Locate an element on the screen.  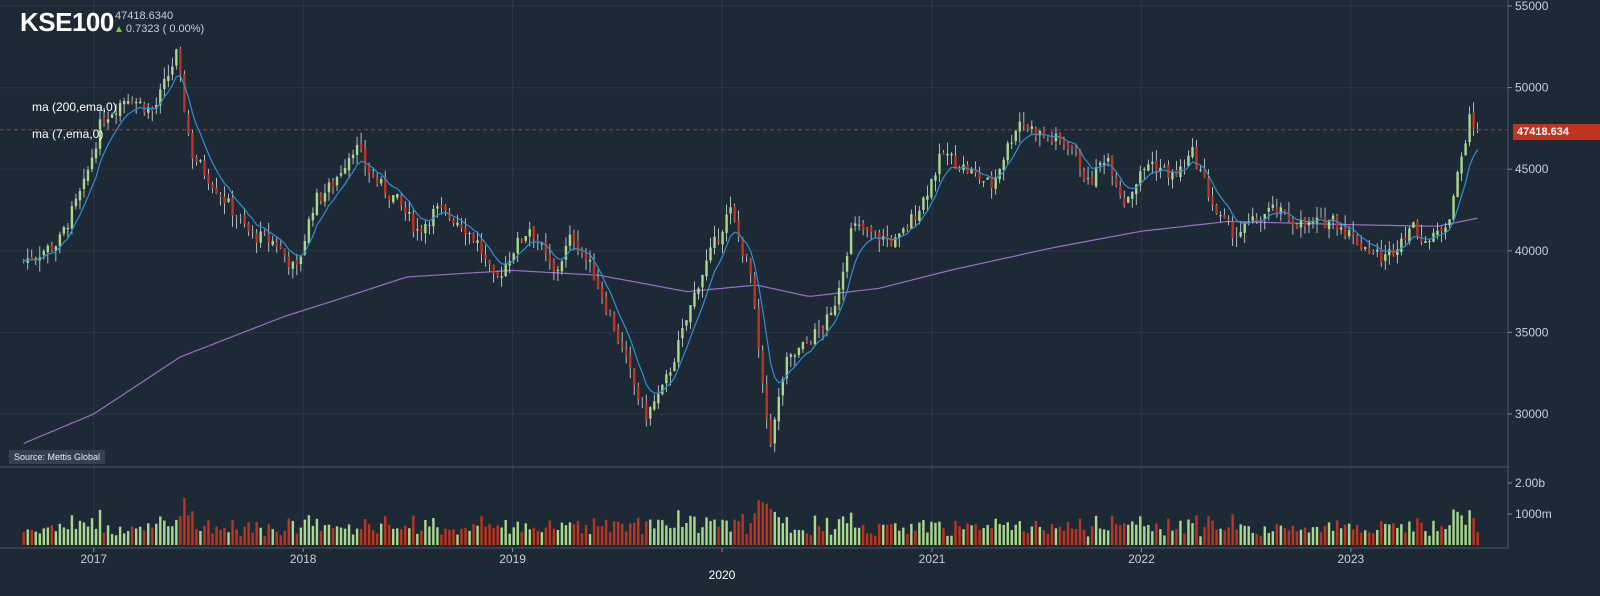
x-tick-label: 2018 is located at coordinates (303, 559).